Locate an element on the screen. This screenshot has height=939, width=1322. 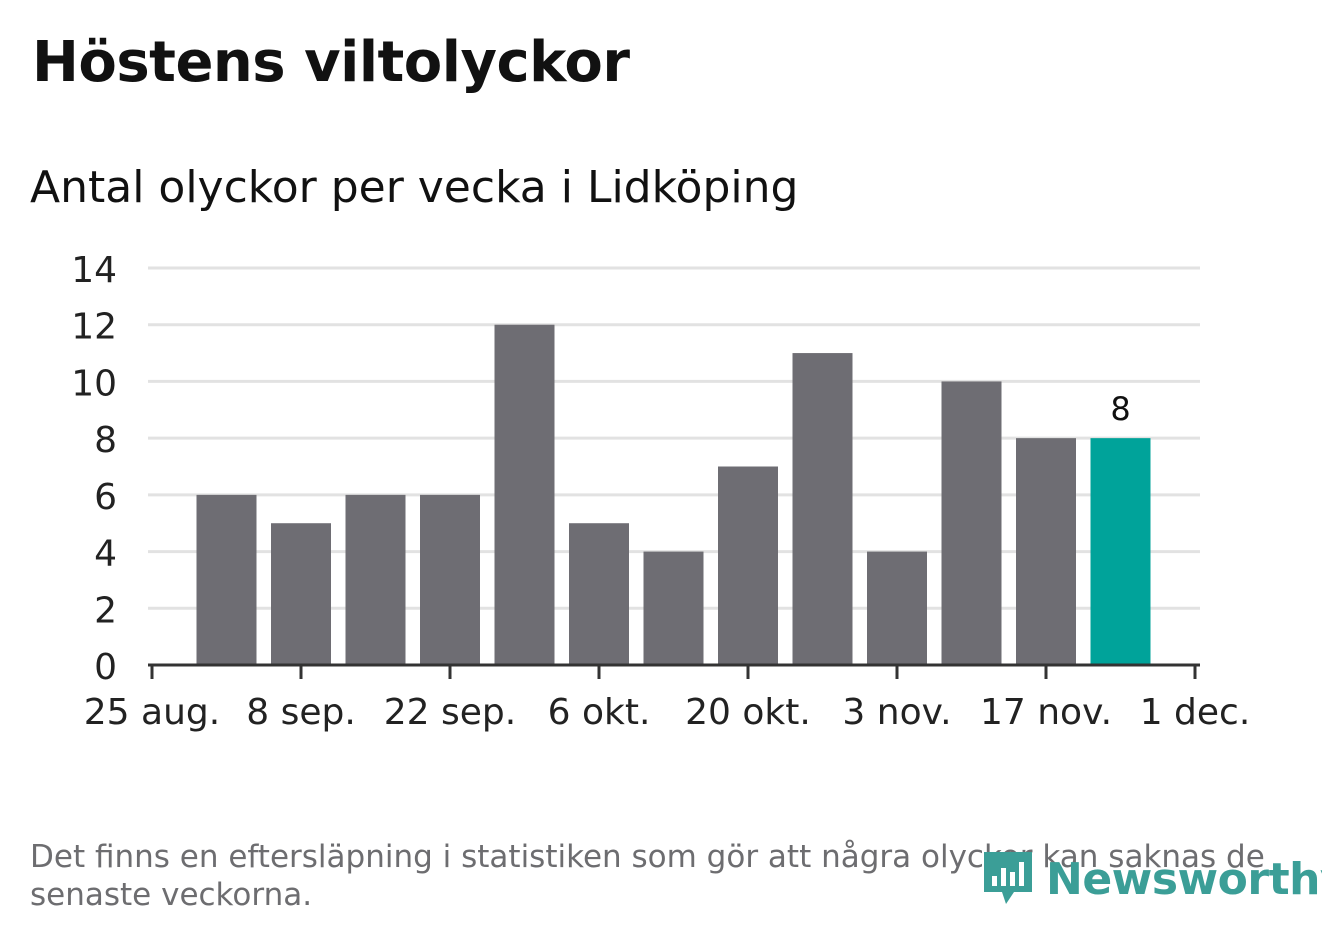
x-tick-label: 6 okt. is located at coordinates (599, 712).